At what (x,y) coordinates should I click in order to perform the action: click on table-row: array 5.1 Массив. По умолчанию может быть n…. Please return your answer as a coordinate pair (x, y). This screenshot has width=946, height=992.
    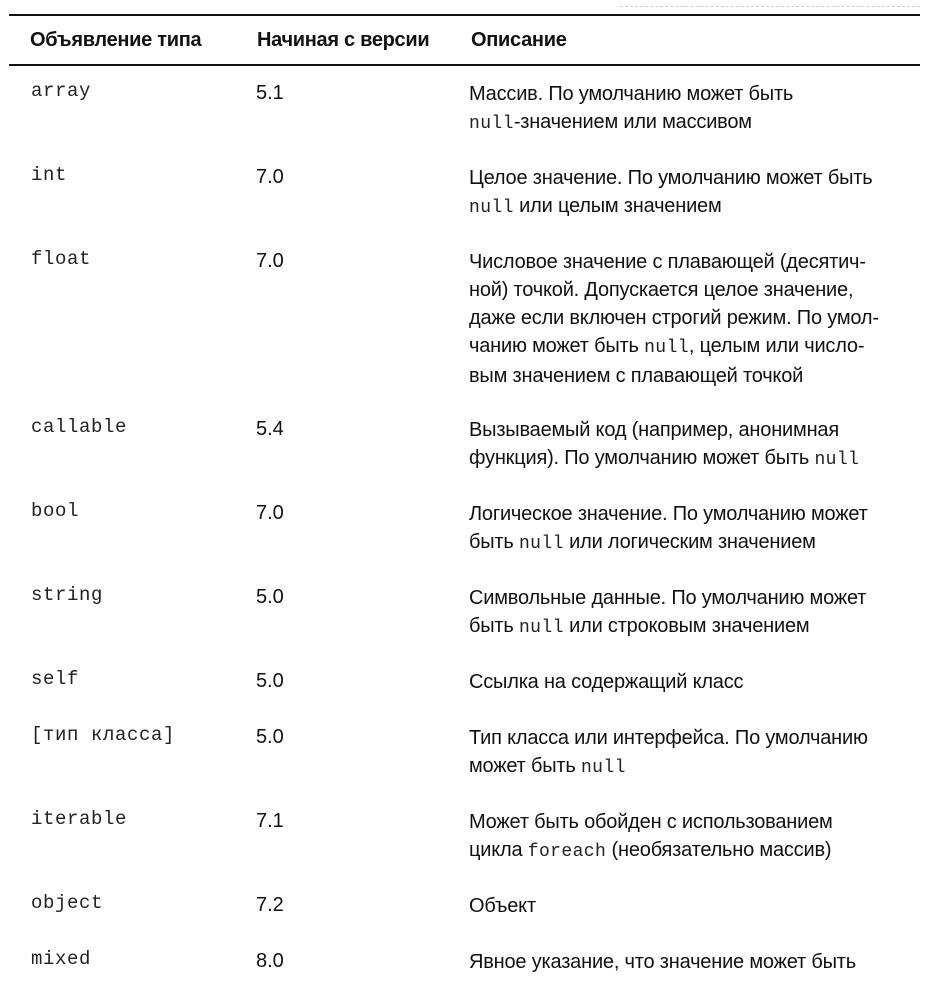
    Looking at the image, I should click on (464, 106).